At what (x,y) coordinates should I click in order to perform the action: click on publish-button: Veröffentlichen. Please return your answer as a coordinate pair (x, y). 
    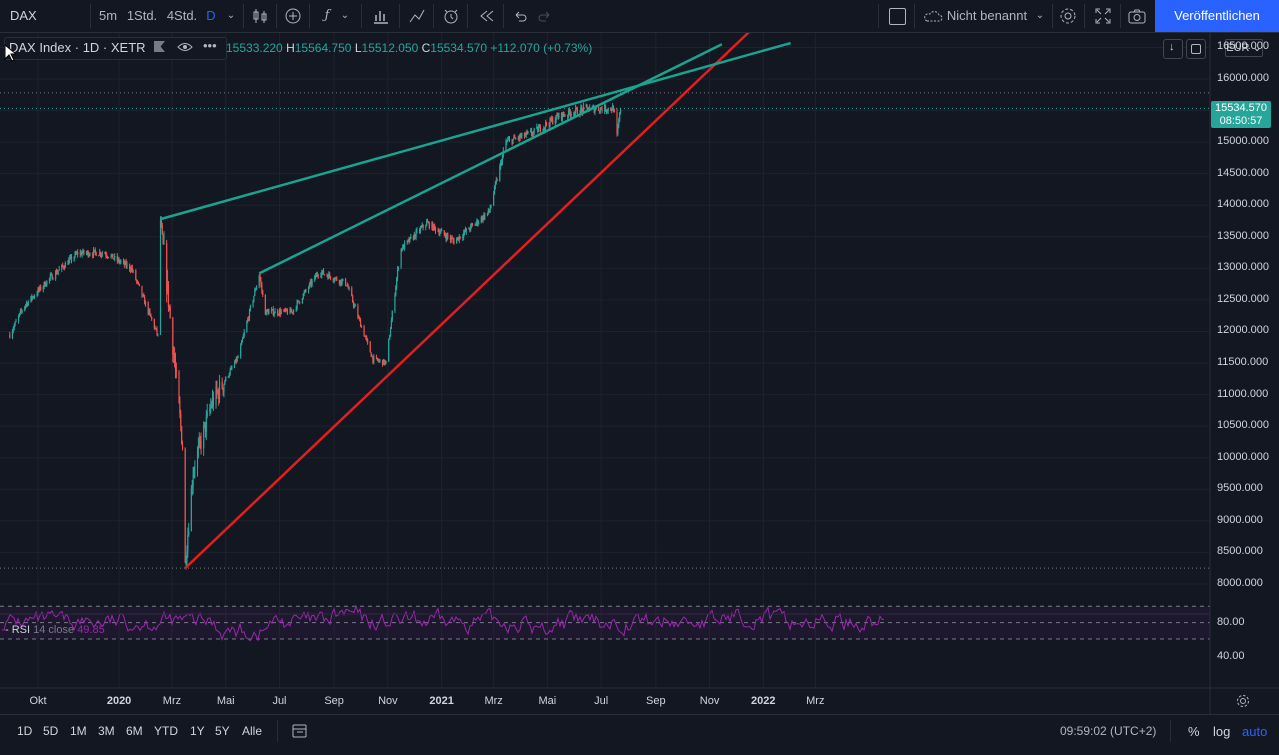
    Looking at the image, I should click on (1217, 16).